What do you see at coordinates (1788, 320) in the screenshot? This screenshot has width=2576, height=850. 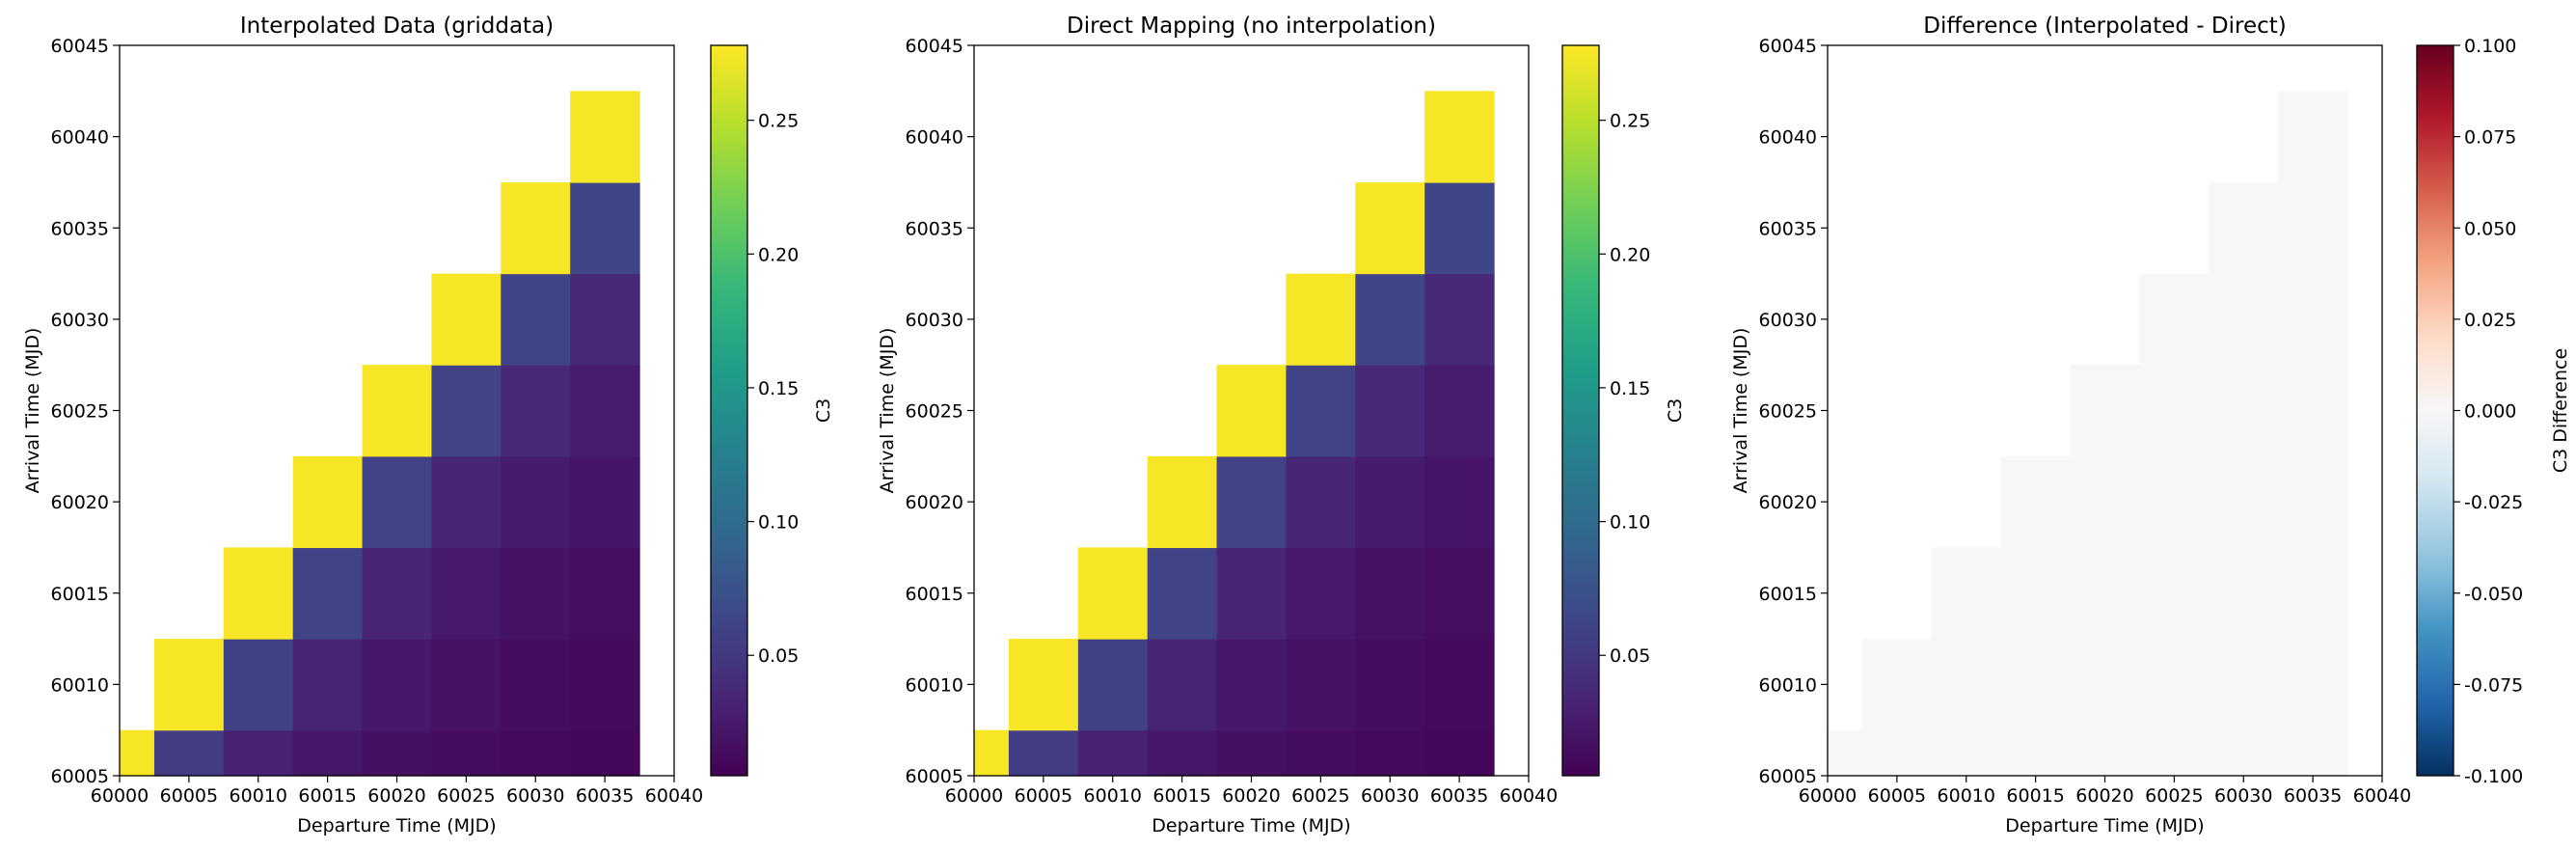 I see `y-tick-label: 60030` at bounding box center [1788, 320].